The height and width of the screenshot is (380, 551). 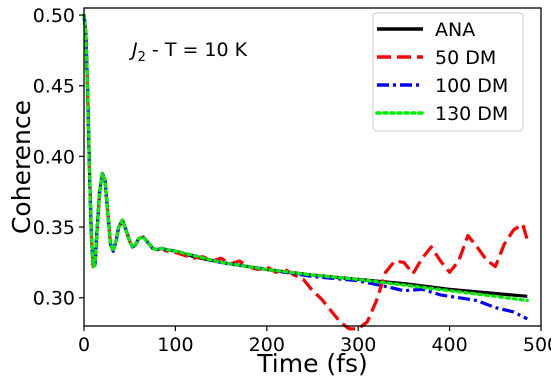 What do you see at coordinates (455, 30) in the screenshot?
I see `legend-label: ANA` at bounding box center [455, 30].